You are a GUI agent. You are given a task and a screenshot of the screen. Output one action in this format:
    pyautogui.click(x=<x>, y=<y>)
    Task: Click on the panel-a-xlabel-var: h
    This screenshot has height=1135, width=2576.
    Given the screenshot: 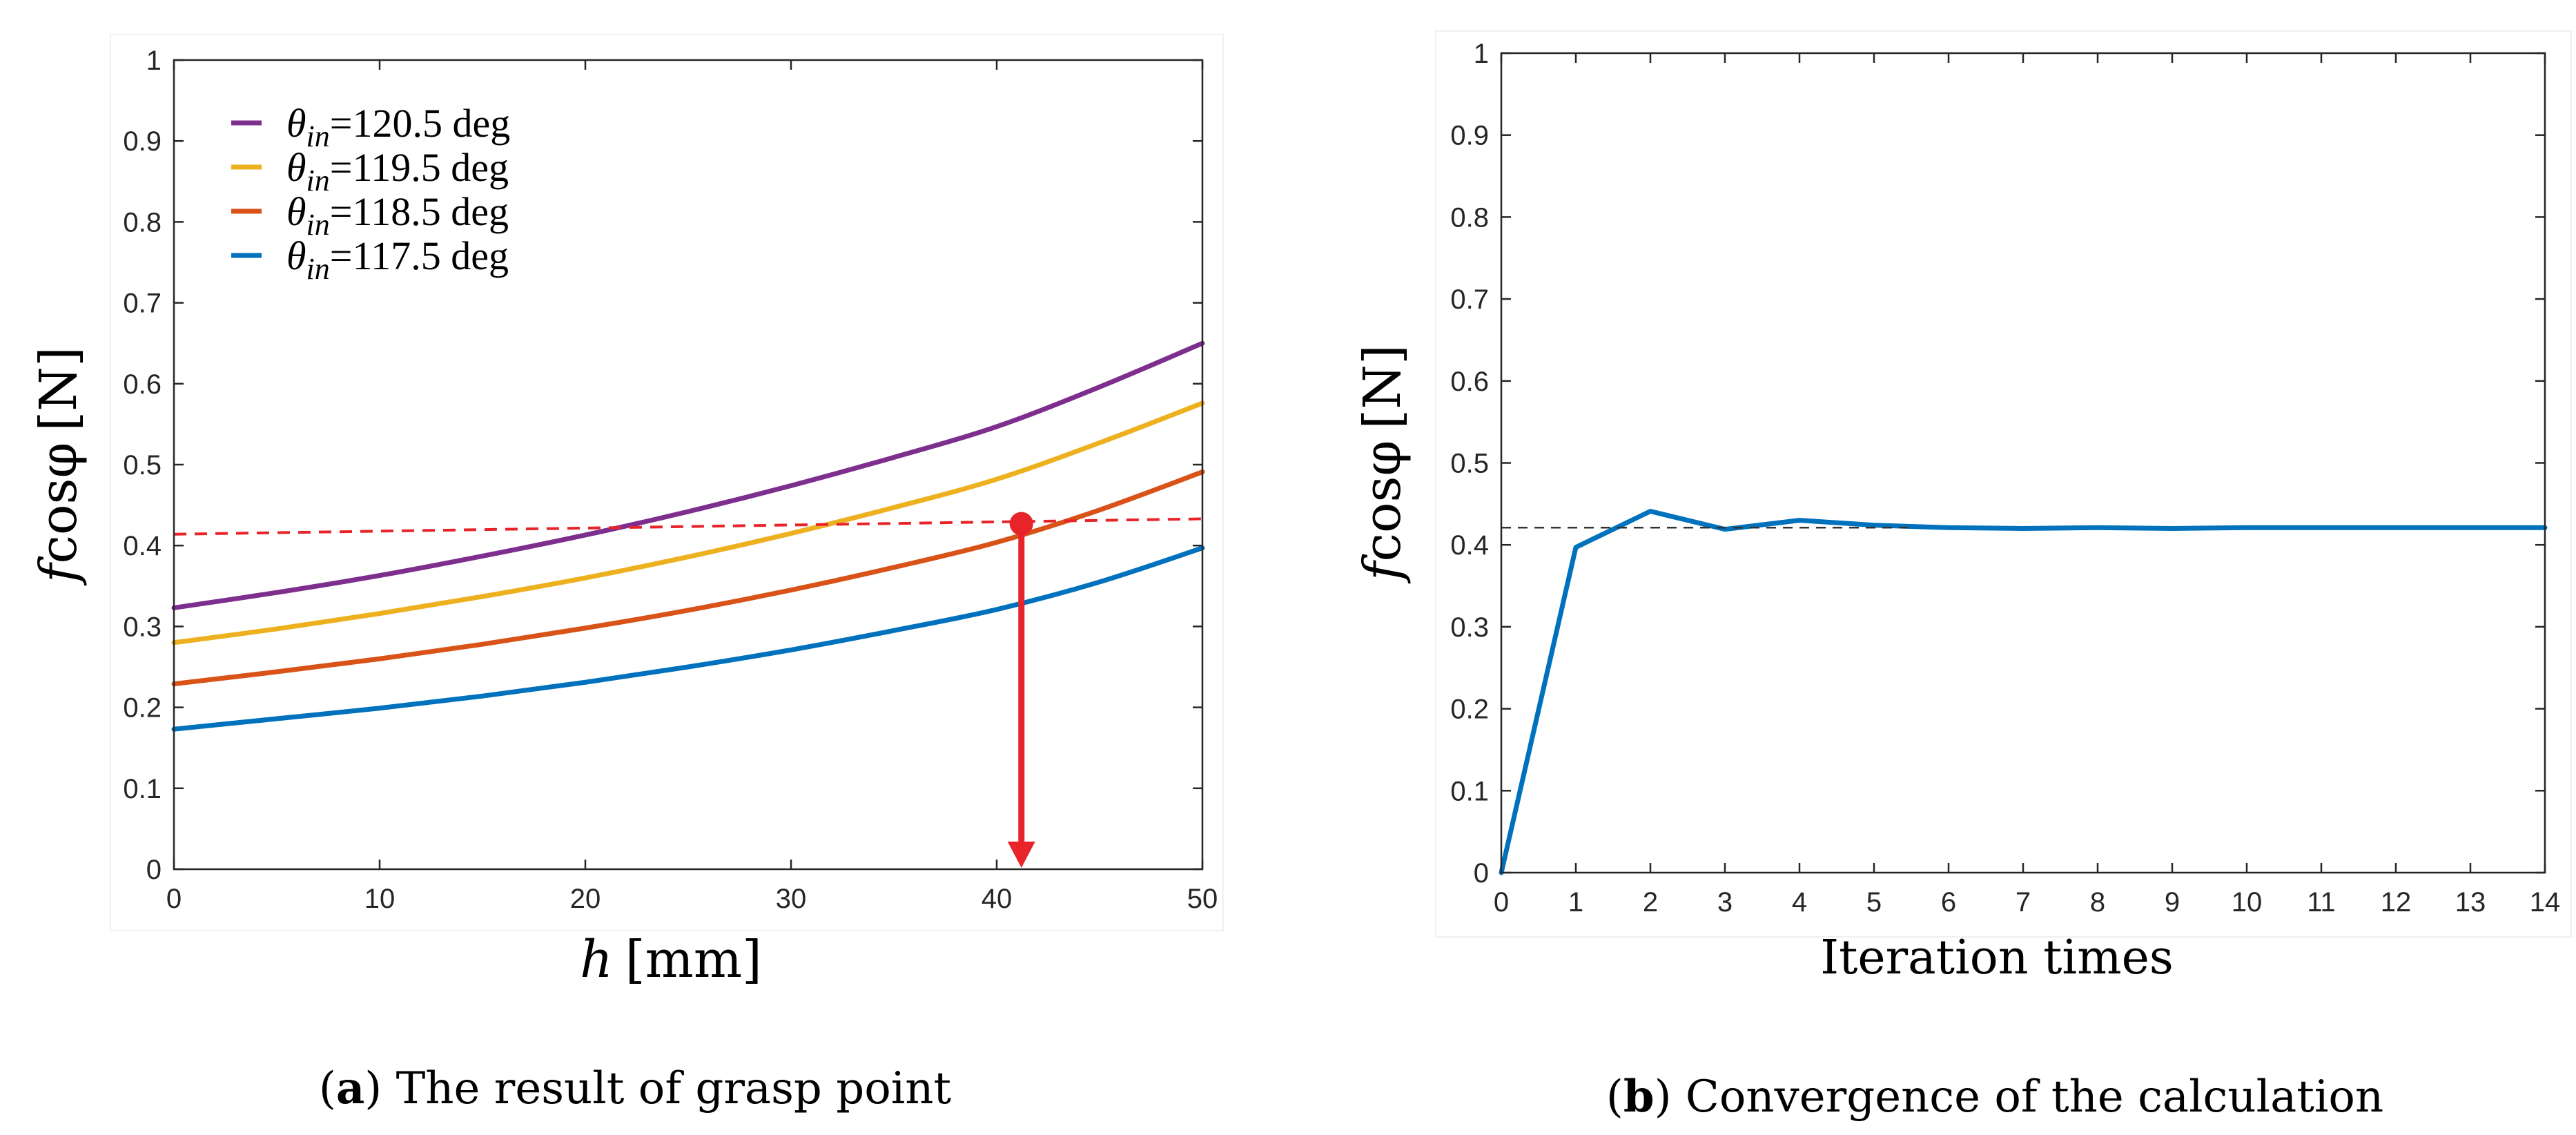 What is the action you would take?
    pyautogui.click(x=596, y=960)
    